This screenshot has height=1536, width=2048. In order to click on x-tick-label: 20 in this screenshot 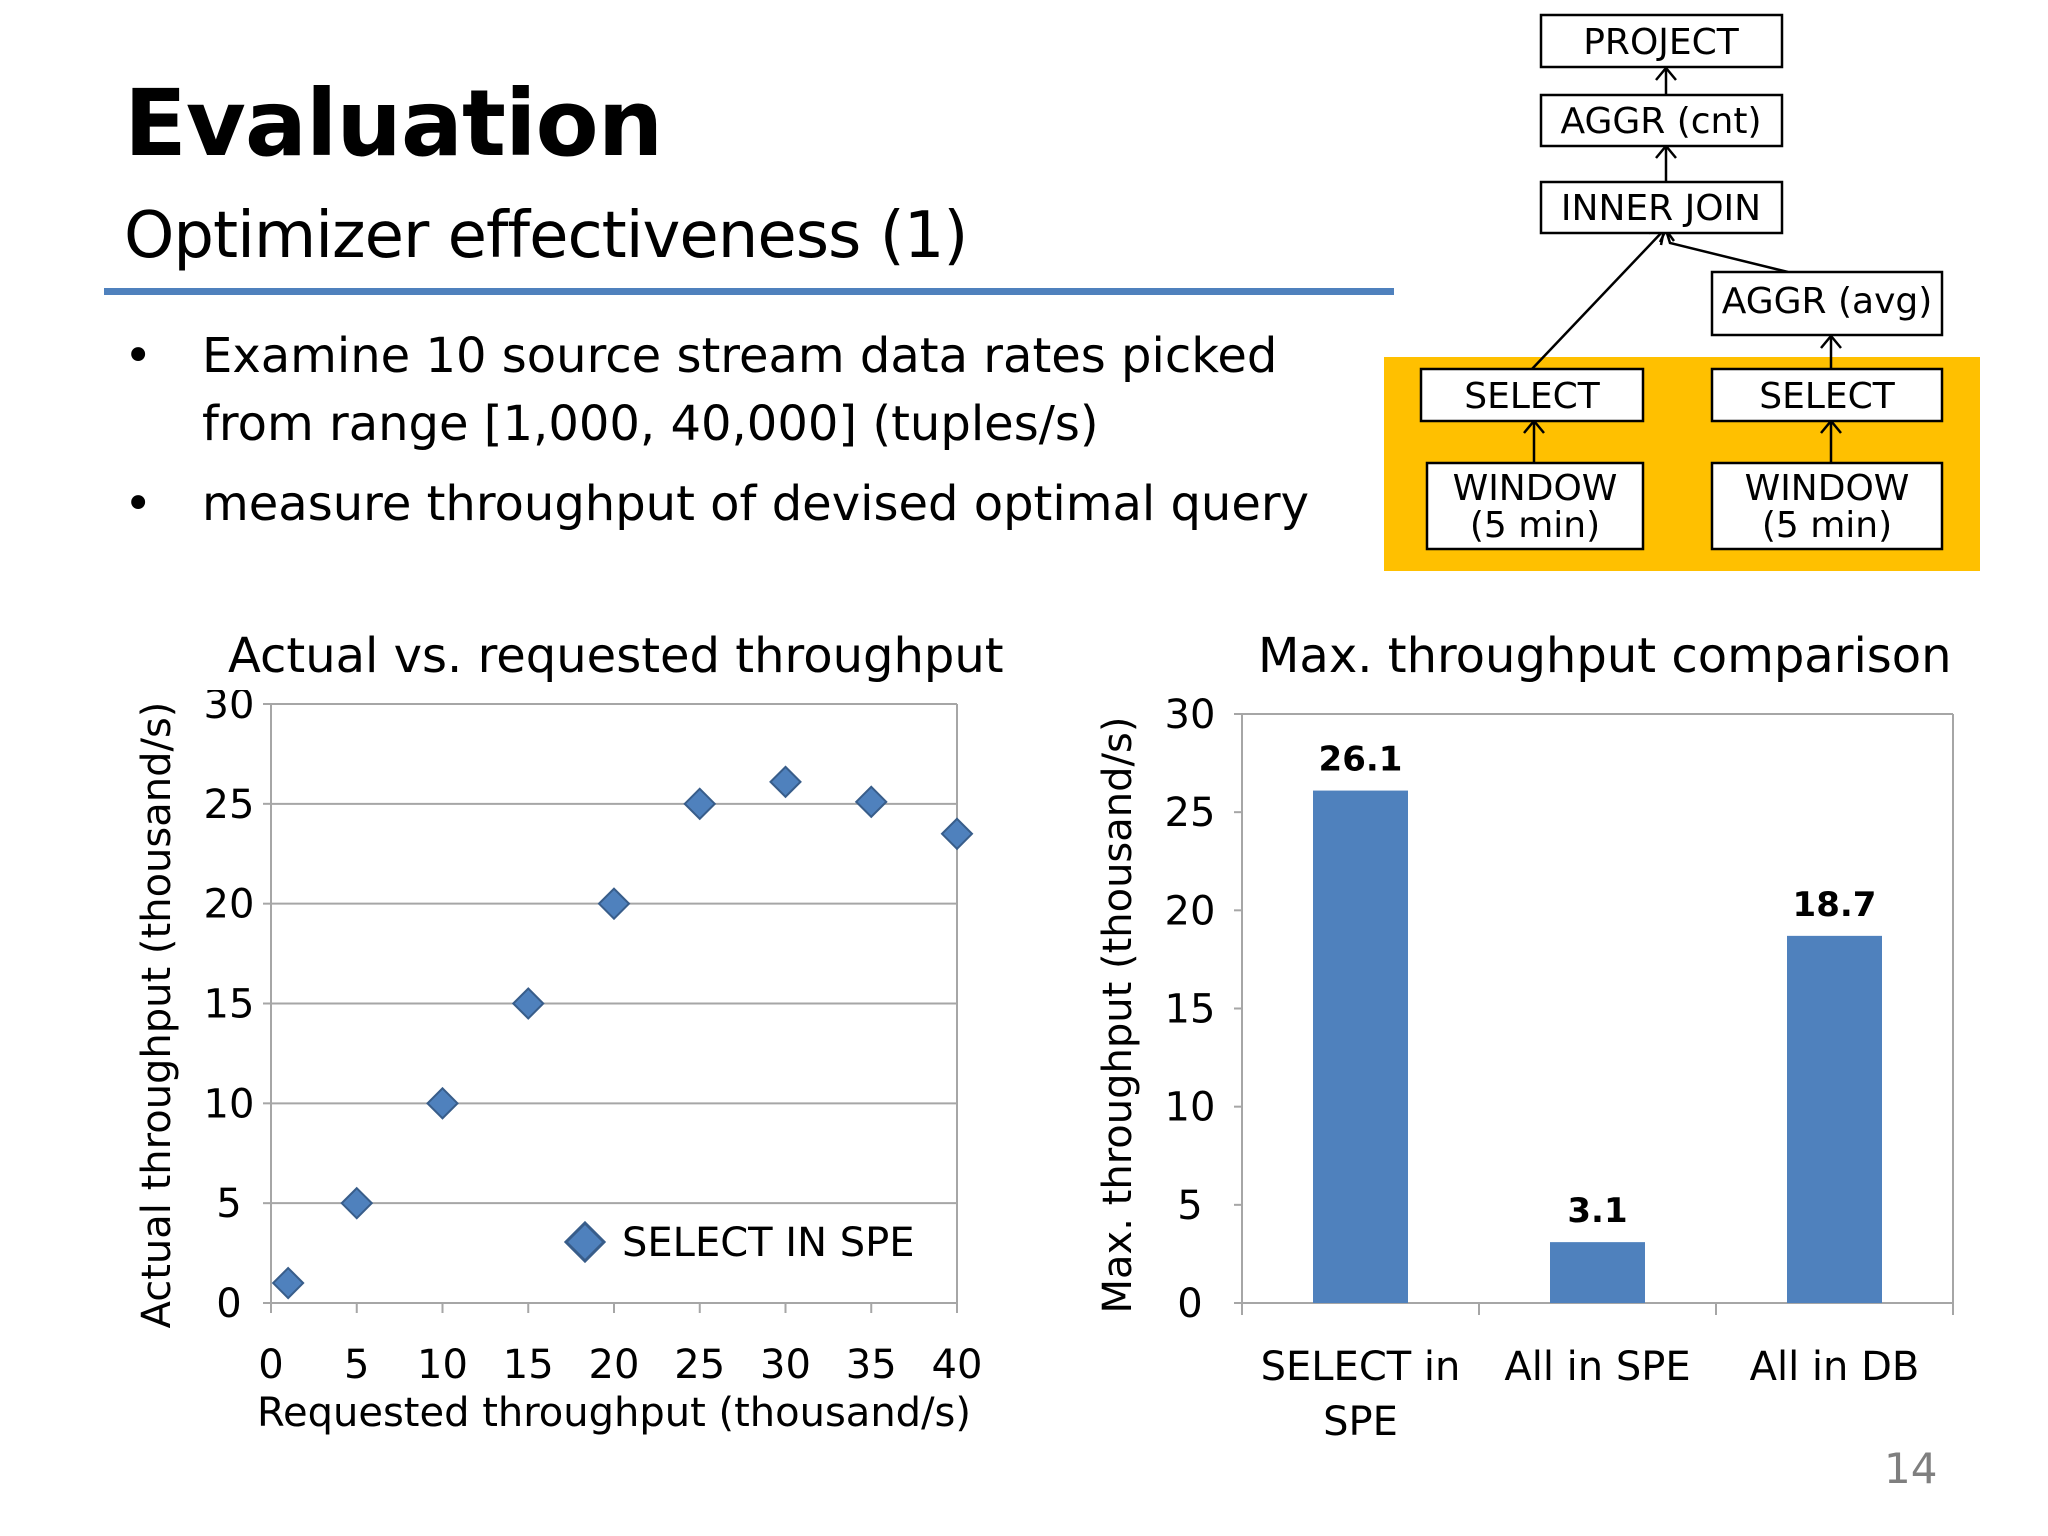, I will do `click(614, 1365)`.